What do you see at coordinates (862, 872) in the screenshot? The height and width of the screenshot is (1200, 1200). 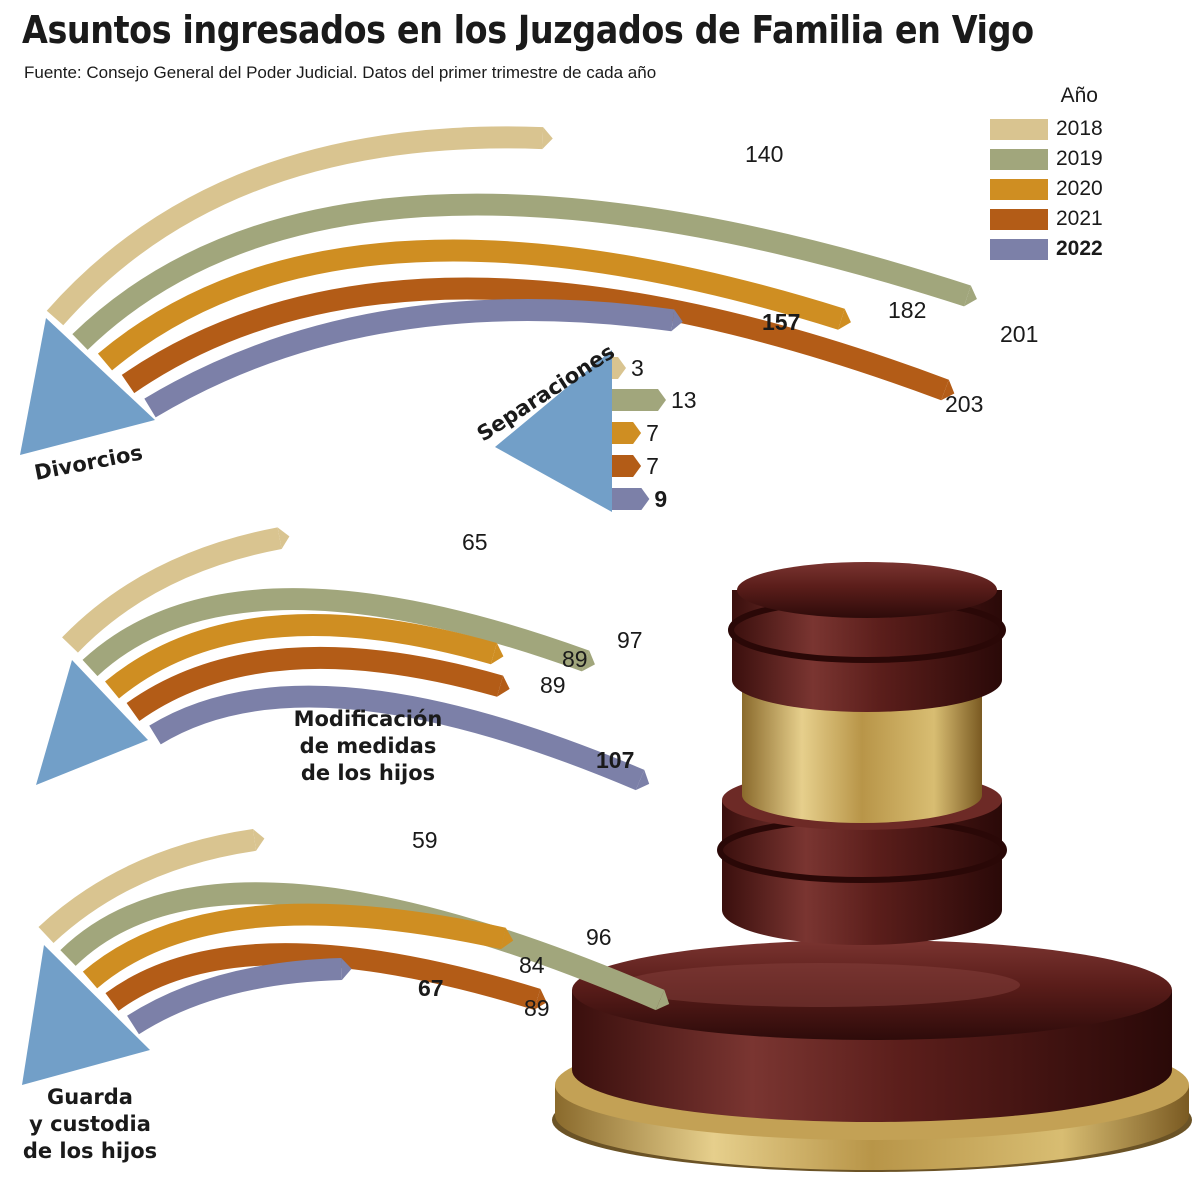 I see `head-lower-side` at bounding box center [862, 872].